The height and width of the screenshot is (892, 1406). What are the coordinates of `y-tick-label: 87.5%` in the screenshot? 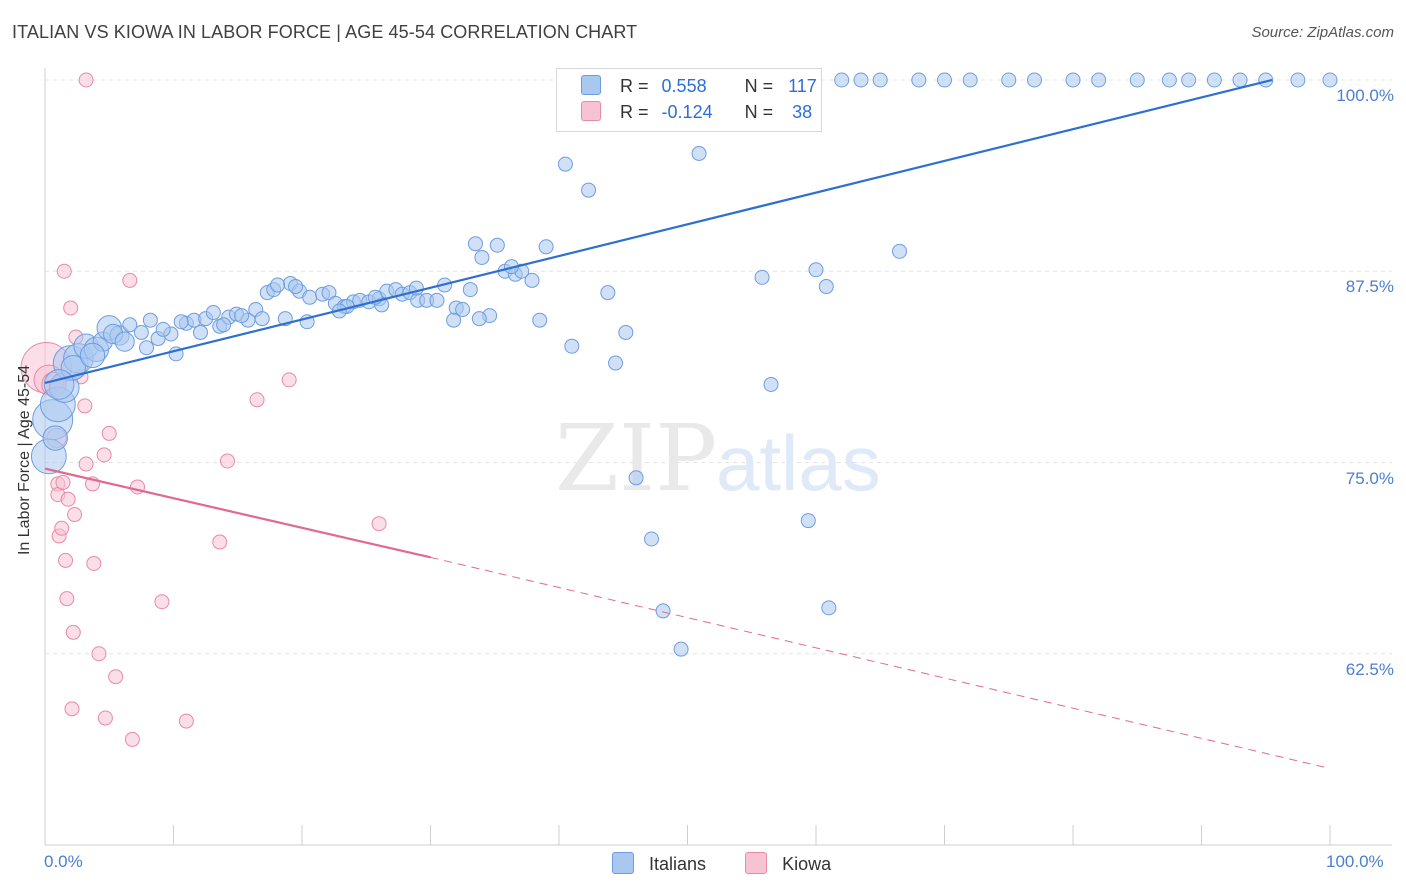 It's located at (1369, 287).